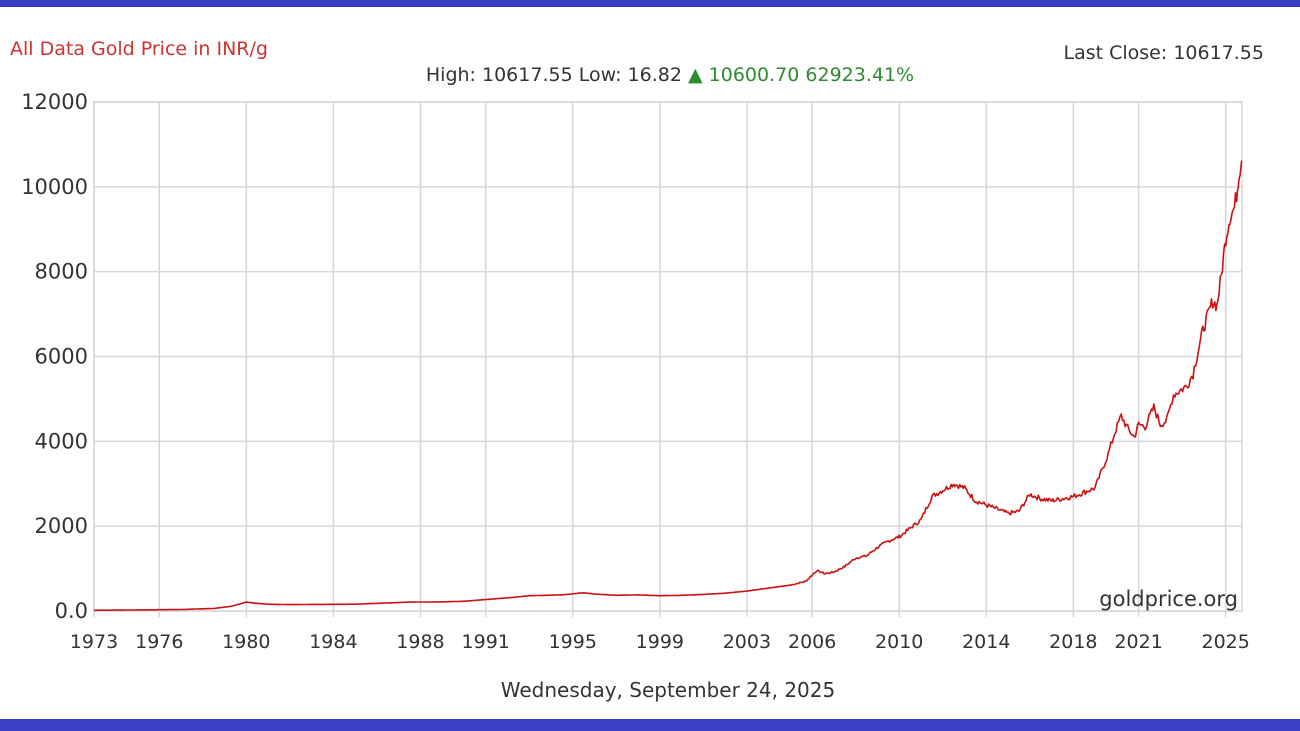 This screenshot has height=731, width=1300. Describe the element at coordinates (754, 75) in the screenshot. I see `change-value: 10600.70` at that location.